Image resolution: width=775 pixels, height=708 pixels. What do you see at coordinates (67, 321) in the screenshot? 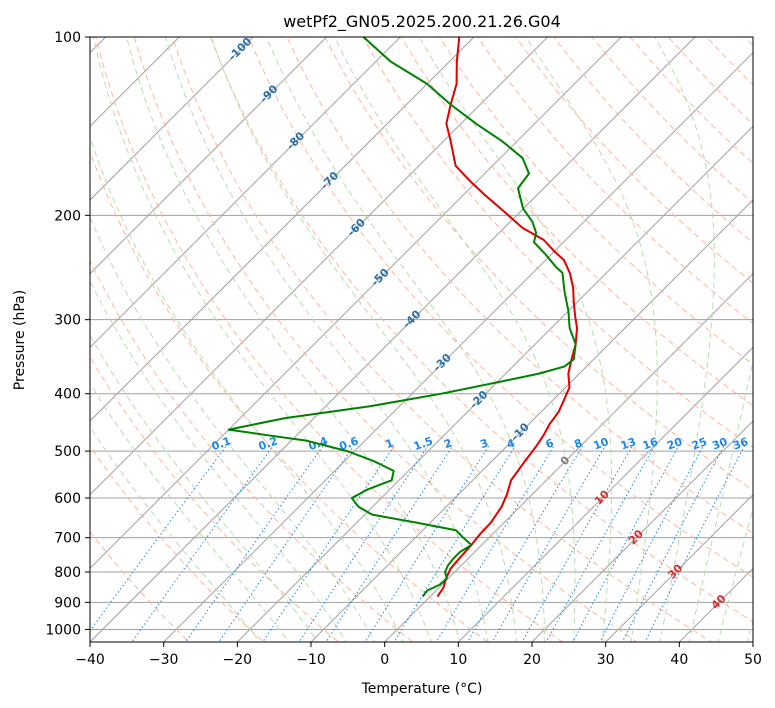
I see `y-tick-label: 300` at bounding box center [67, 321].